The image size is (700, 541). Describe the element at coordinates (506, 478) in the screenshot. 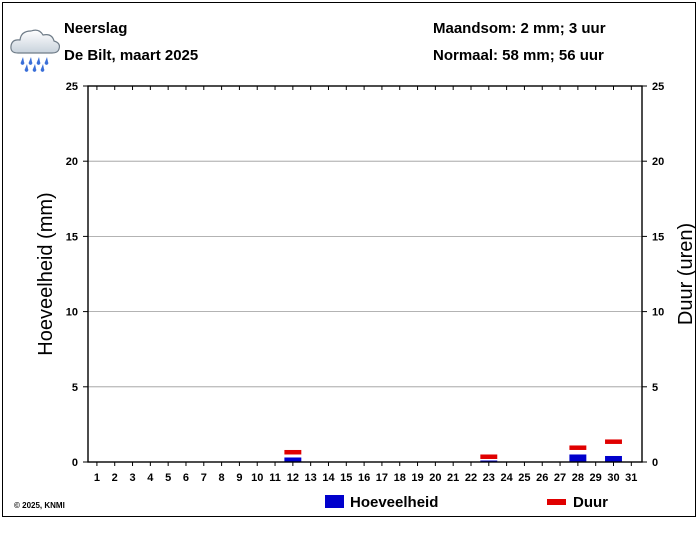

I see `x-tick-label: 24` at that location.